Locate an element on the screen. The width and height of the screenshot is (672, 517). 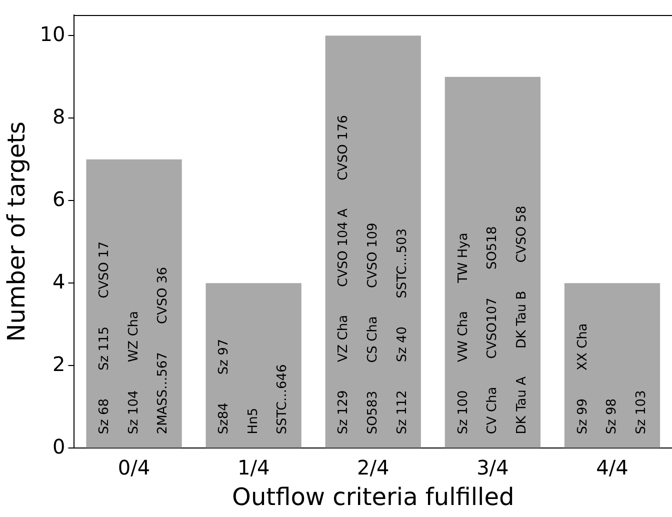
annotation: CVSO 176 is located at coordinates (344, 148).